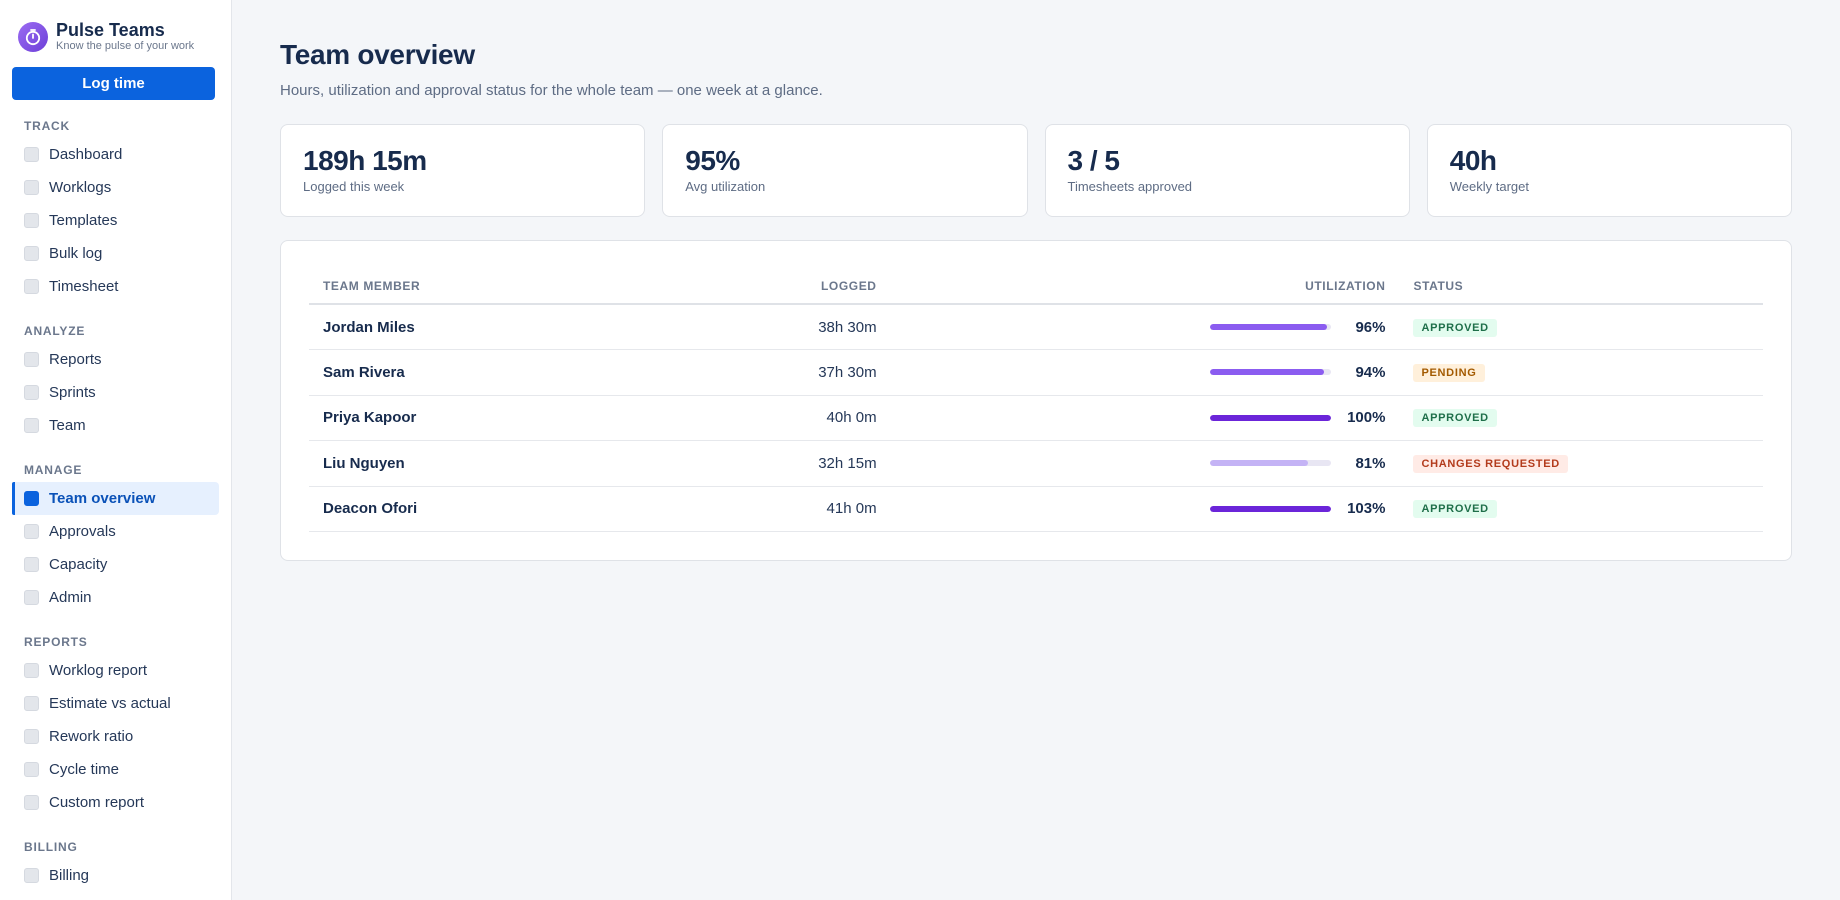 The image size is (1840, 900). I want to click on sidebar-item-worklogs: Worklogs, so click(115, 187).